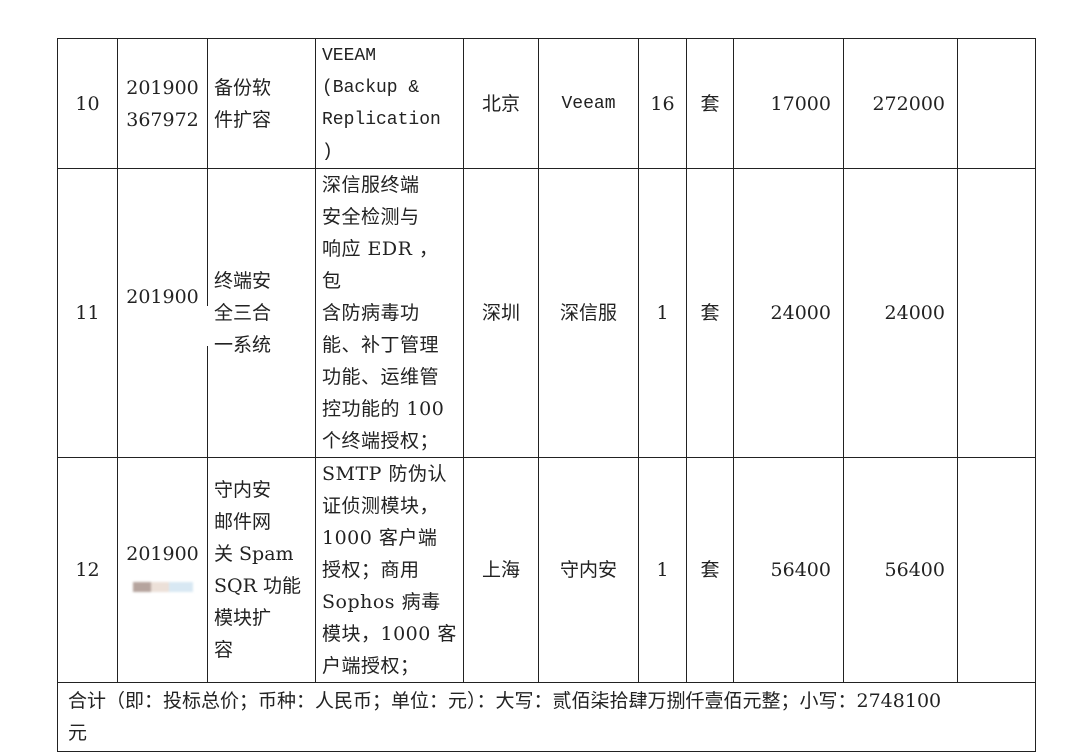 The height and width of the screenshot is (752, 1080). I want to click on brand: 深信服, so click(588, 313).